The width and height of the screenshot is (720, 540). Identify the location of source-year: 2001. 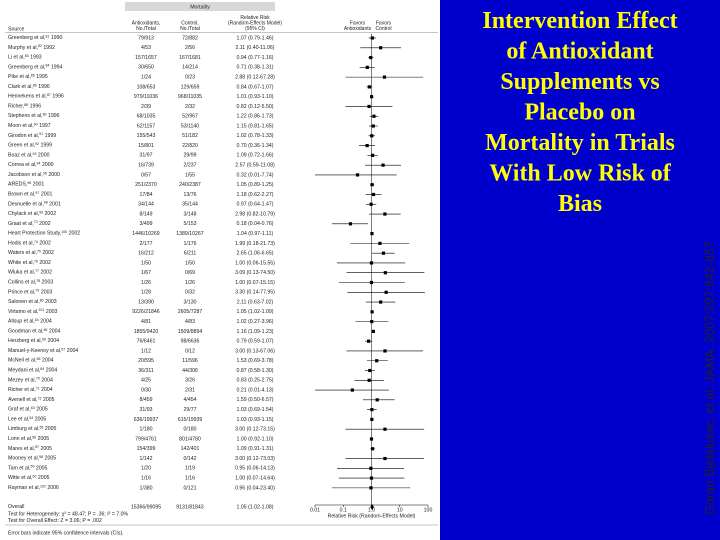
(55, 205).